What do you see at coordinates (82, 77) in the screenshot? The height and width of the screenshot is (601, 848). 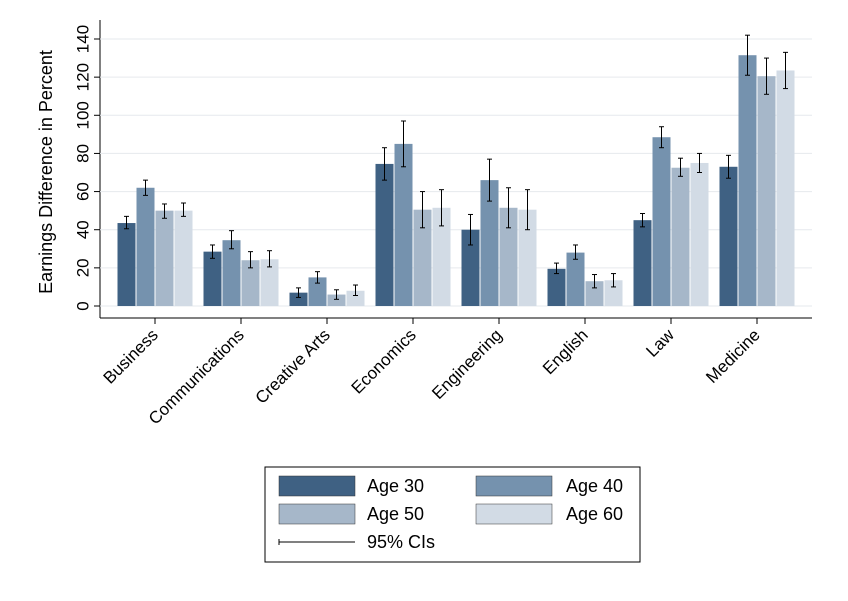 I see `y-tick-label: 120` at bounding box center [82, 77].